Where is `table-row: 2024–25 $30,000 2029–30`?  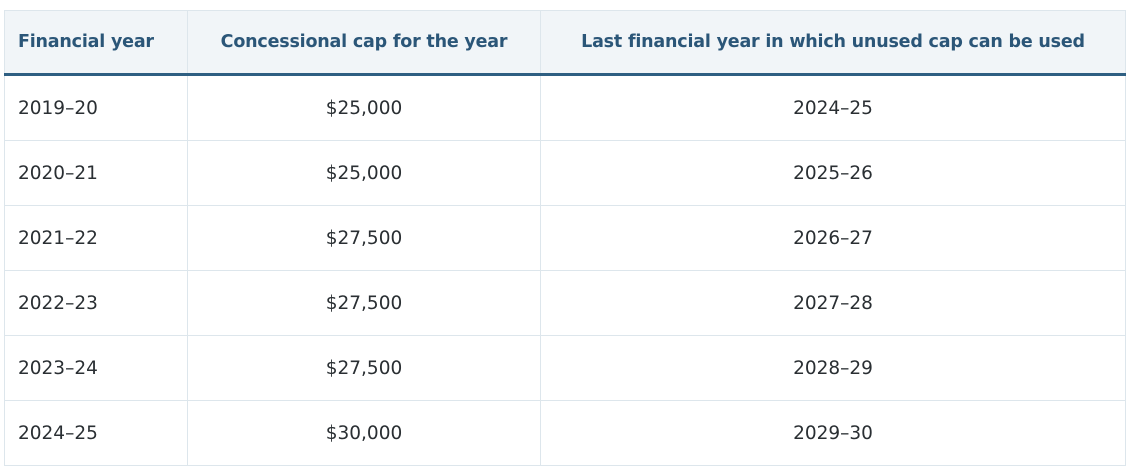 table-row: 2024–25 $30,000 2029–30 is located at coordinates (565, 433).